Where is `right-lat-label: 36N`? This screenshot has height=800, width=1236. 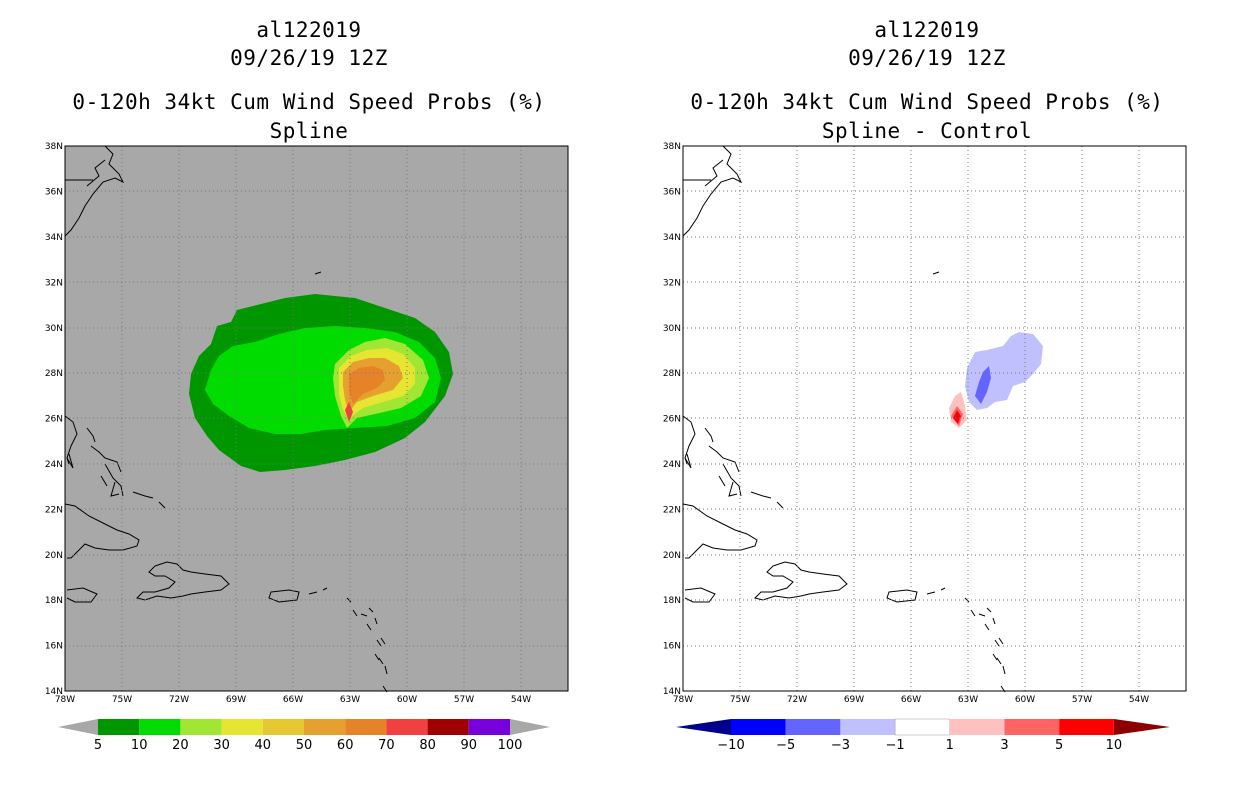
right-lat-label: 36N is located at coordinates (672, 193).